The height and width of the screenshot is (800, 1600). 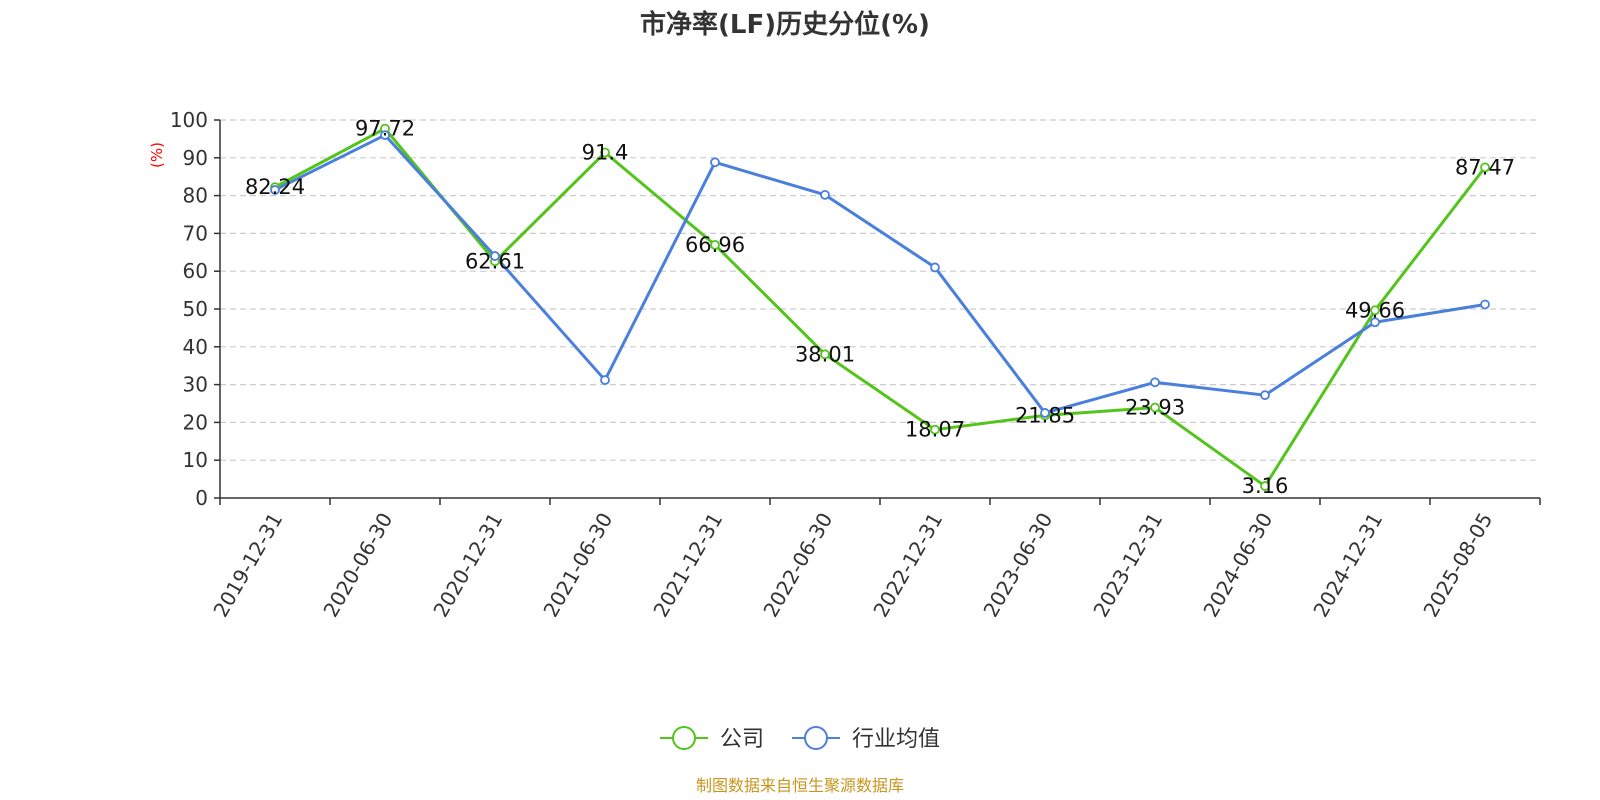 What do you see at coordinates (1457, 565) in the screenshot?
I see `x-tick-label: 2025-08-05` at bounding box center [1457, 565].